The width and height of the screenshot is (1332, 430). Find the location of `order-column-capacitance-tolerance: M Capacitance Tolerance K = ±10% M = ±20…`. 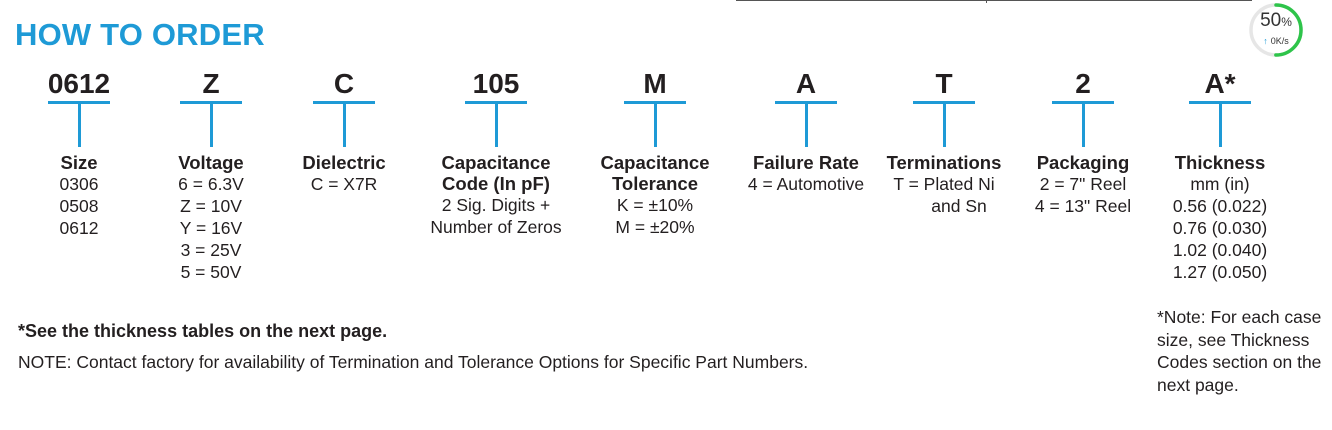

order-column-capacitance-tolerance: M Capacitance Tolerance K = ±10% M = ±20… is located at coordinates (655, 153).